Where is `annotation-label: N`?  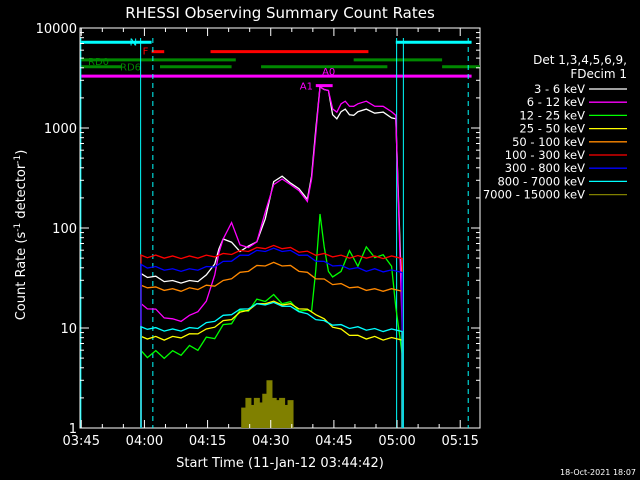
annotation-label: N is located at coordinates (133, 42).